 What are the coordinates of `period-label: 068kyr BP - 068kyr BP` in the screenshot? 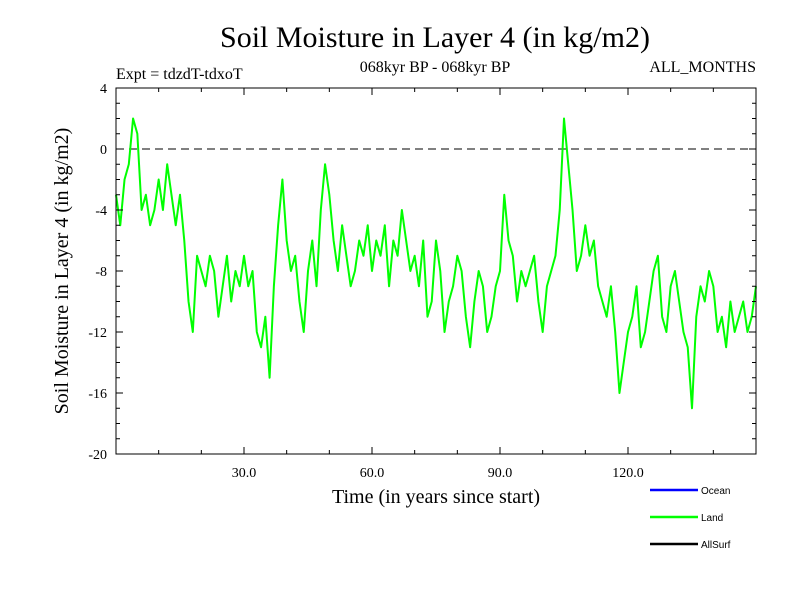 It's located at (435, 67).